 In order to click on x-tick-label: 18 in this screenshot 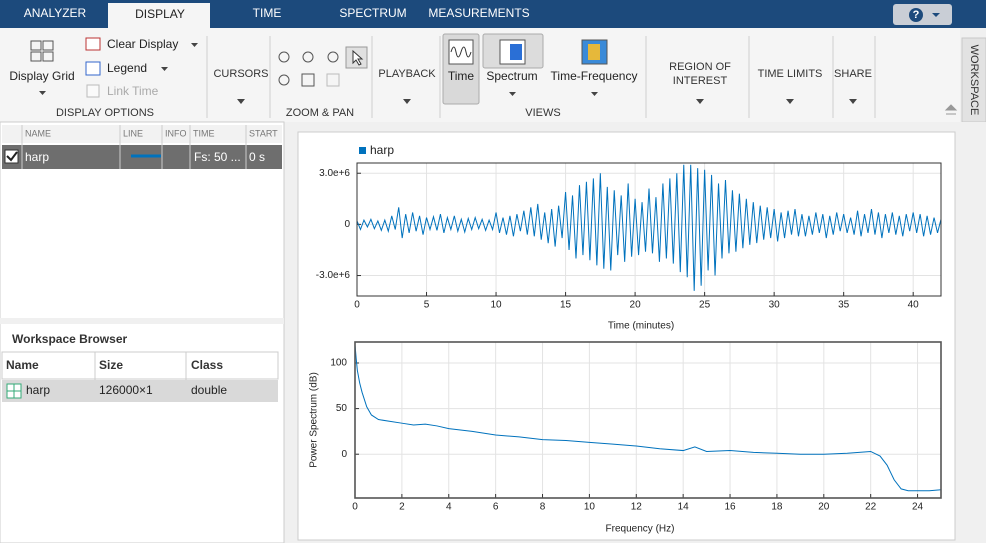, I will do `click(777, 507)`.